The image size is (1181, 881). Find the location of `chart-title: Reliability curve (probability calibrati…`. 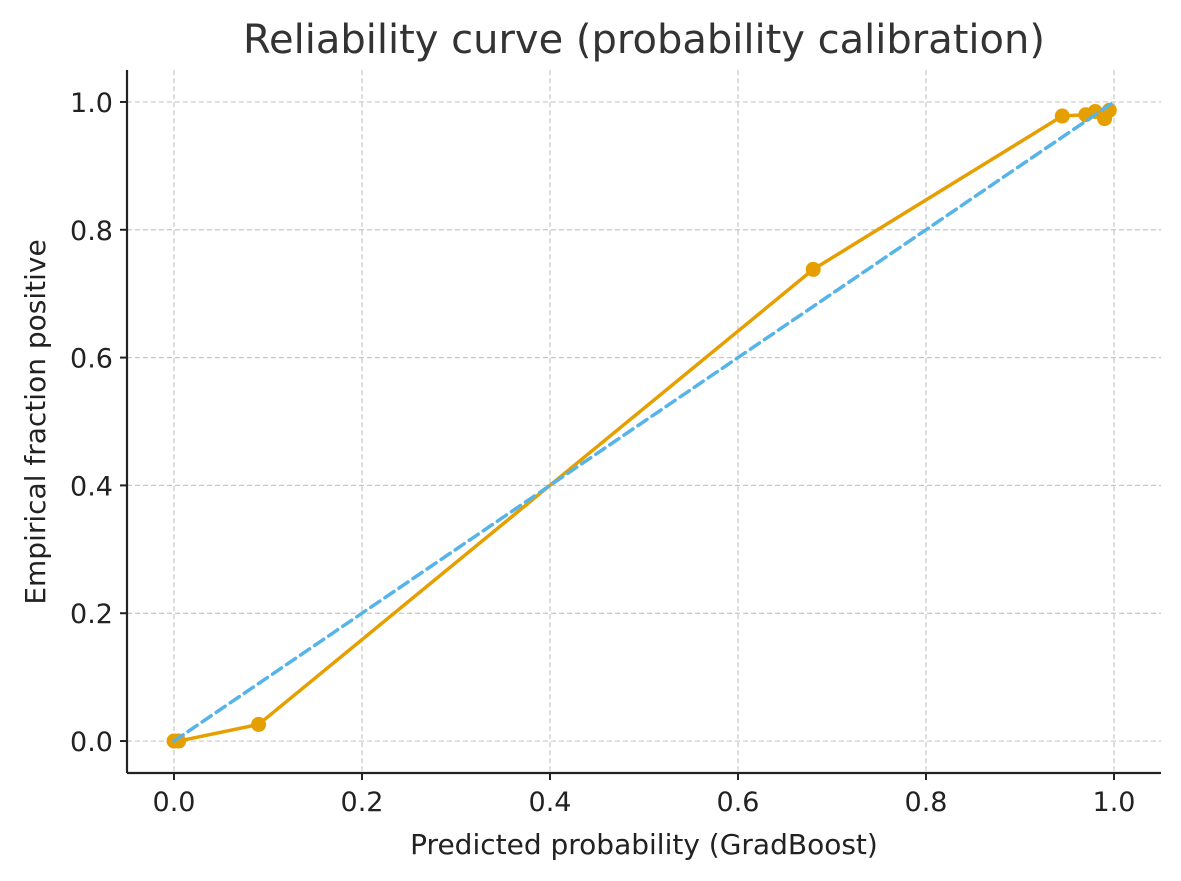

chart-title: Reliability curve (probability calibrati… is located at coordinates (644, 40).